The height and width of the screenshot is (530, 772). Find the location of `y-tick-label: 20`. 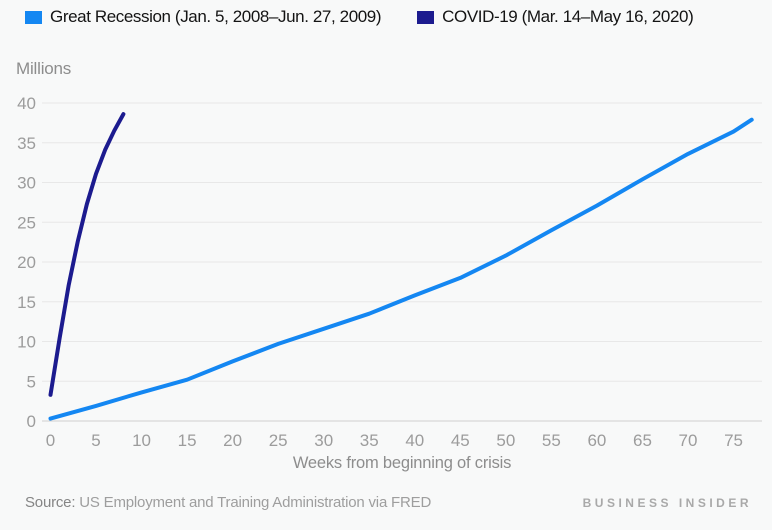

y-tick-label: 20 is located at coordinates (26, 262).